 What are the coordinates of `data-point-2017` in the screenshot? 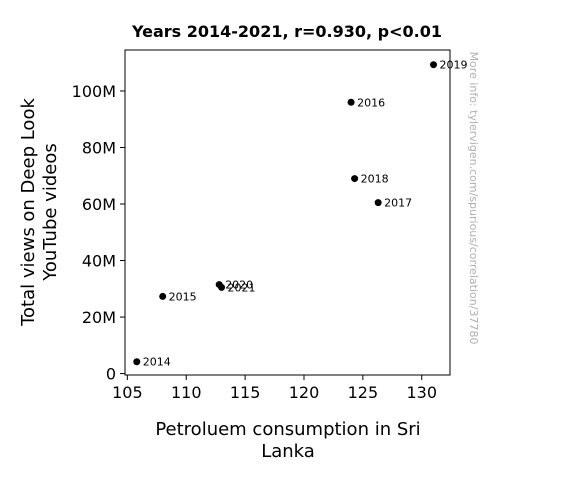 It's located at (378, 203).